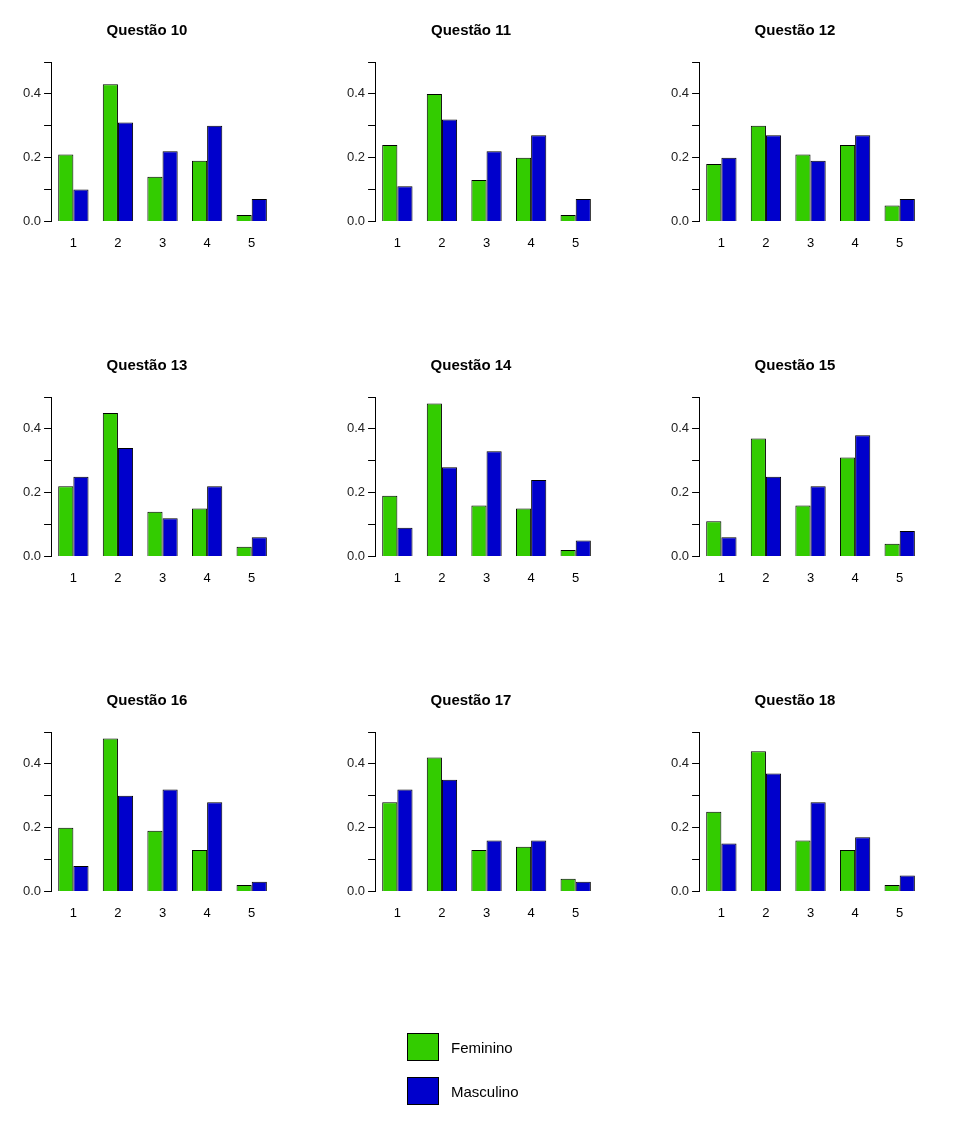 The image size is (974, 1143). Describe the element at coordinates (485, 1091) in the screenshot. I see `legend-label: Masculino` at that location.